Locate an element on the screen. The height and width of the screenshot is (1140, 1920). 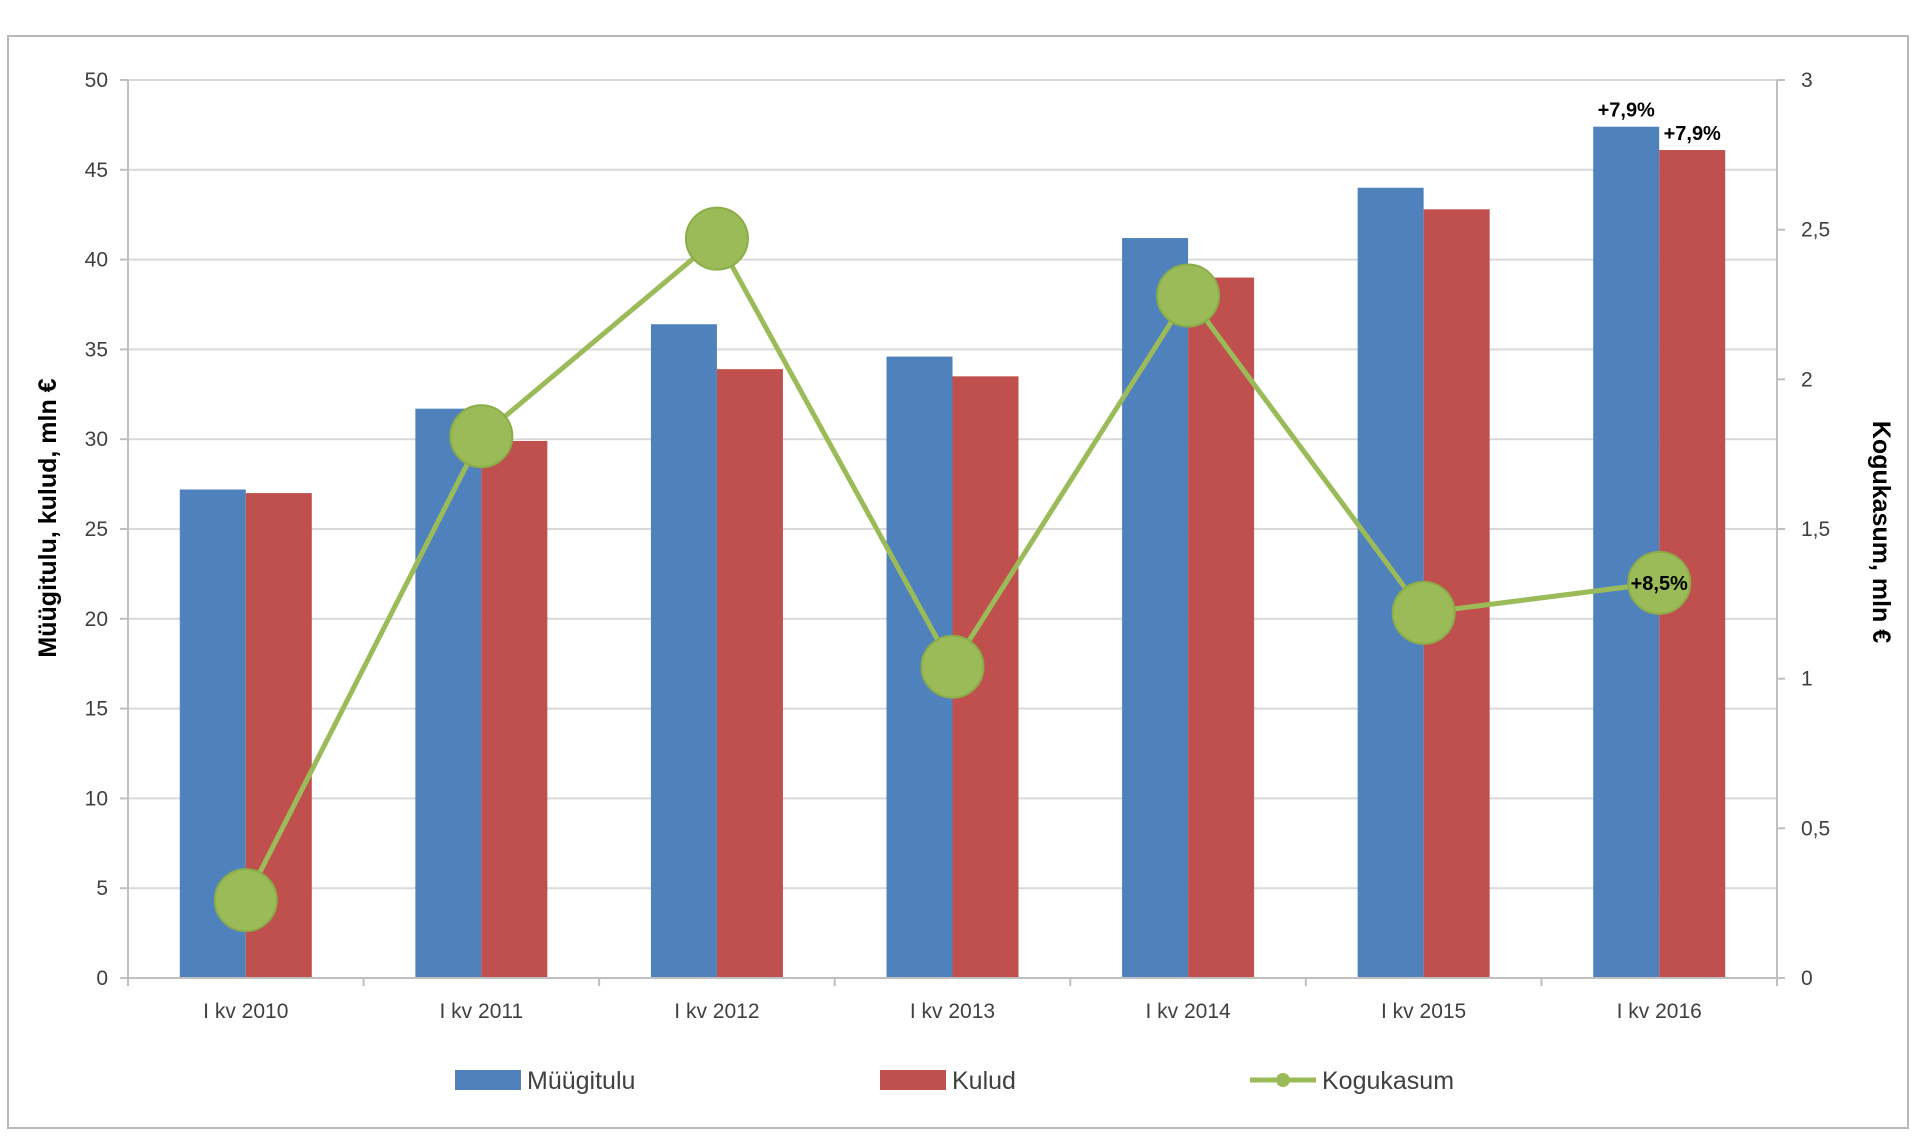
y-tick-label: 40 is located at coordinates (96, 260).